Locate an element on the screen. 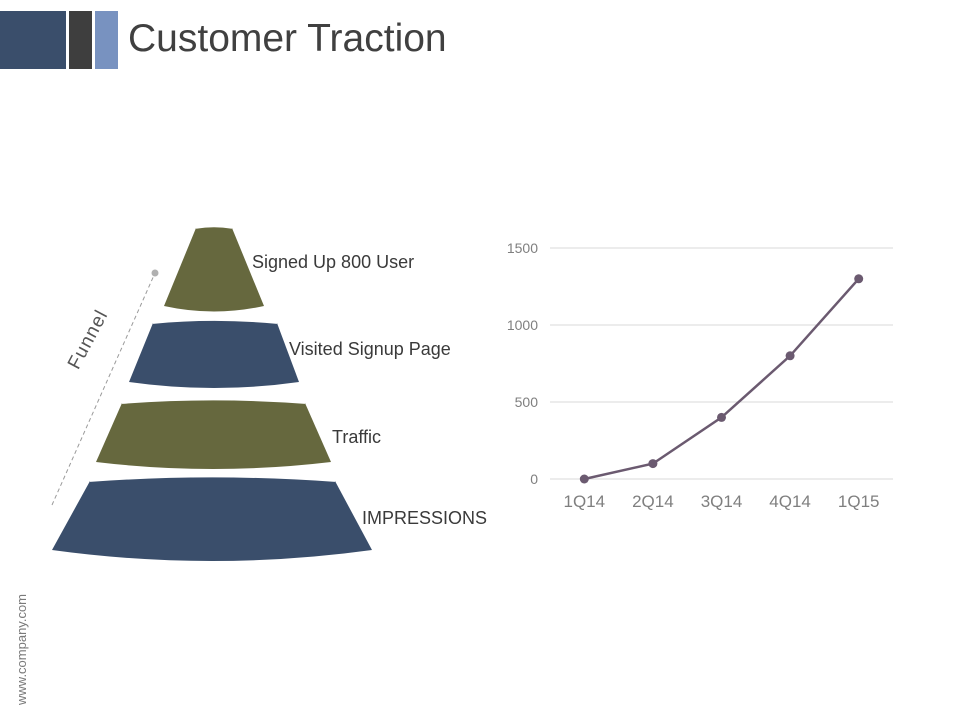 The width and height of the screenshot is (960, 720). chart-gridlines is located at coordinates (721, 363).